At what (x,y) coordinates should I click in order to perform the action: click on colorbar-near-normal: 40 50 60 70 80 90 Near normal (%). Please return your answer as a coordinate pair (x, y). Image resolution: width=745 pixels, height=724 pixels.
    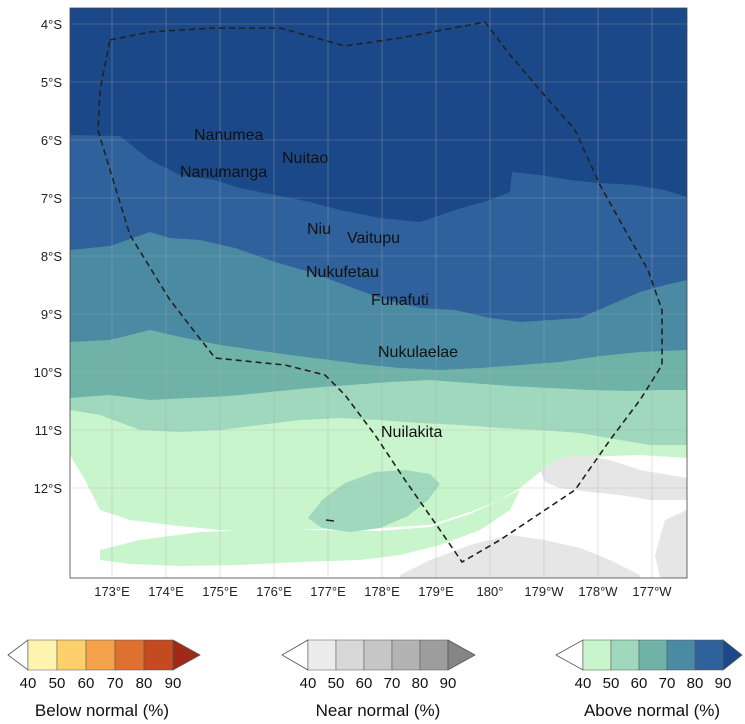
    Looking at the image, I should click on (378, 679).